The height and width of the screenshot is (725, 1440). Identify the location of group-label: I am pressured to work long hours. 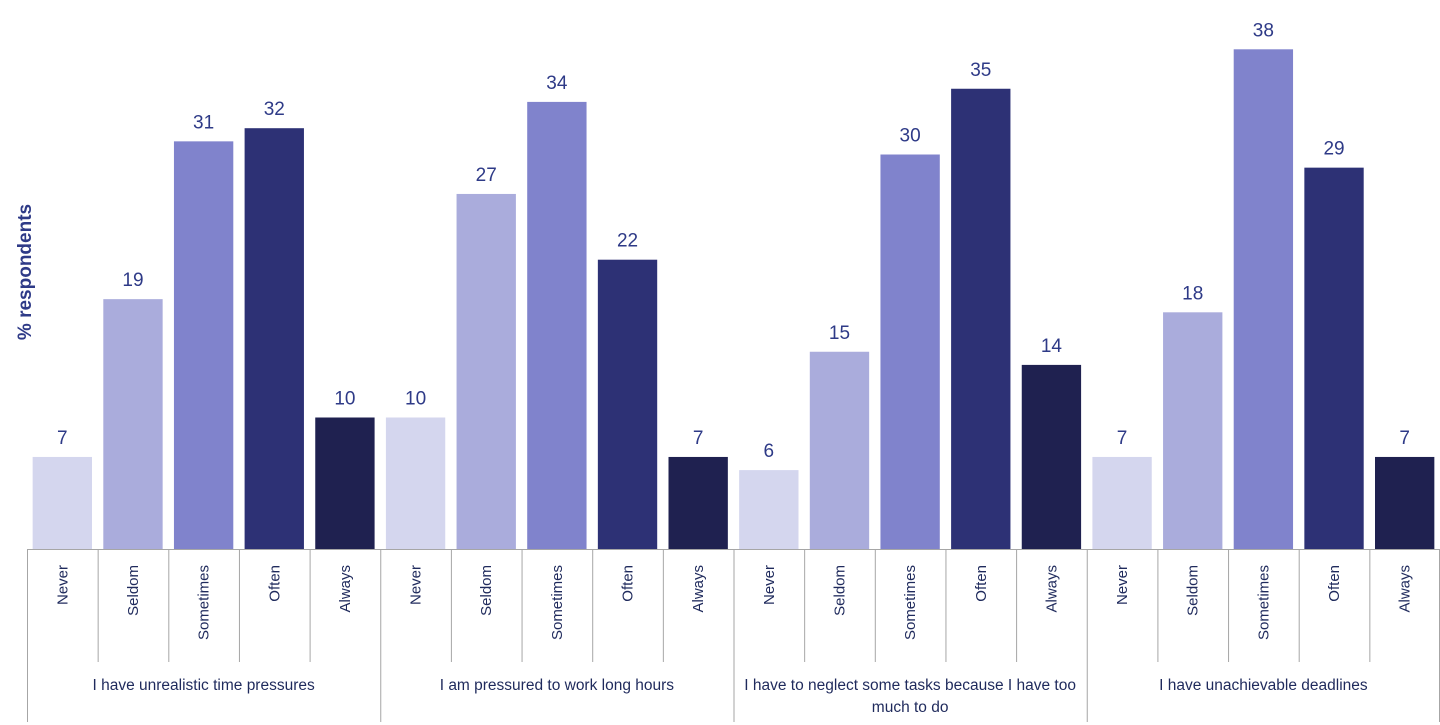
(557, 685).